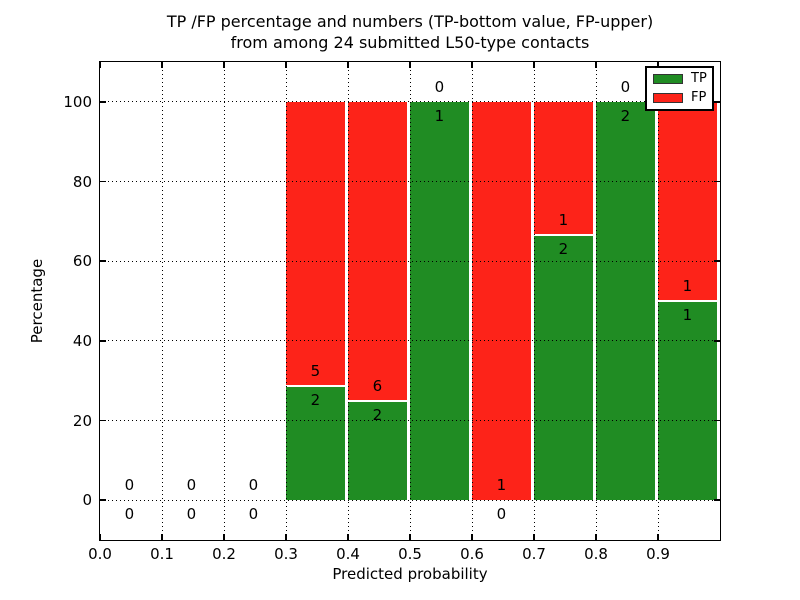 The height and width of the screenshot is (600, 800). What do you see at coordinates (410, 574) in the screenshot?
I see `x-axis-label: Predicted probability` at bounding box center [410, 574].